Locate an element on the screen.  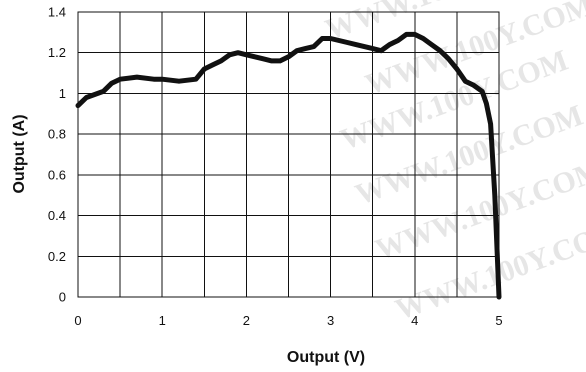
y-tick-labels: 0 0.2 0.4 0.6 0.8 1 1.2 1.4 is located at coordinates (57, 155).